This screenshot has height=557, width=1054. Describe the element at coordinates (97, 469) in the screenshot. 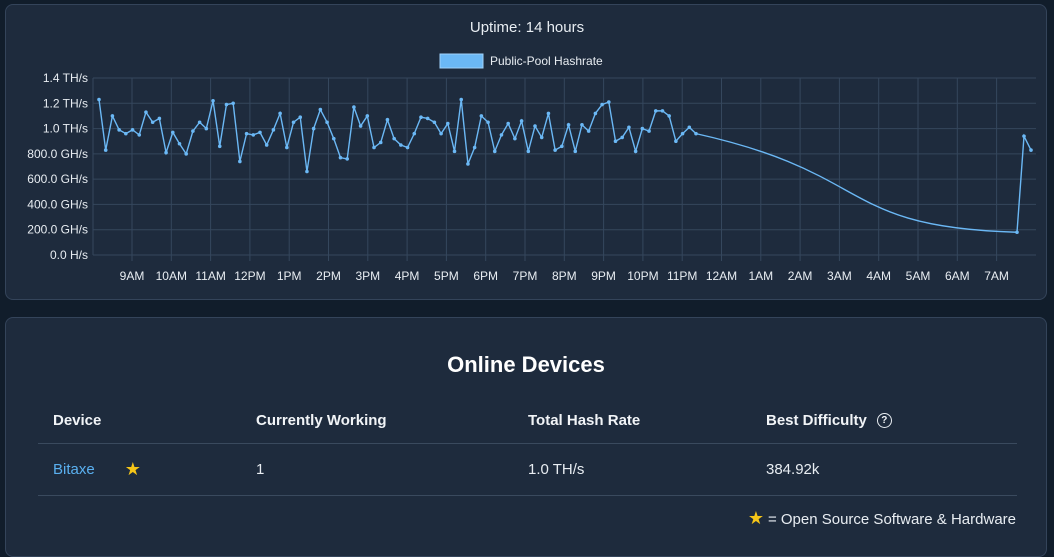

I see `device-cell: Bitaxe ★` at that location.